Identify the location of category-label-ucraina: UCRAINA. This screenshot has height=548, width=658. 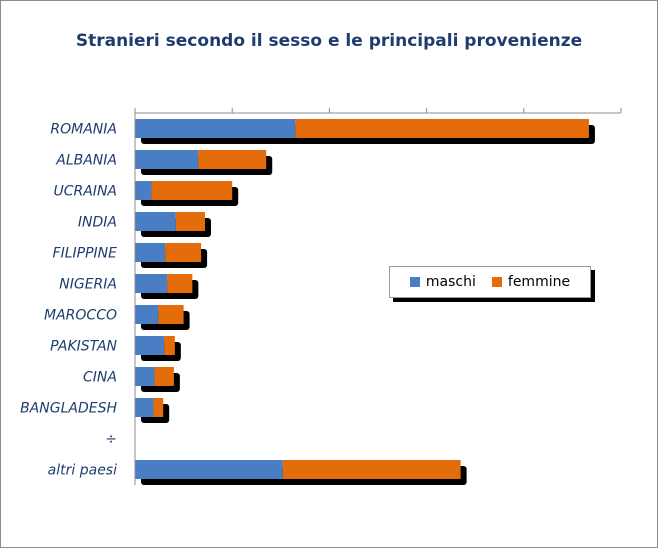
(85, 192).